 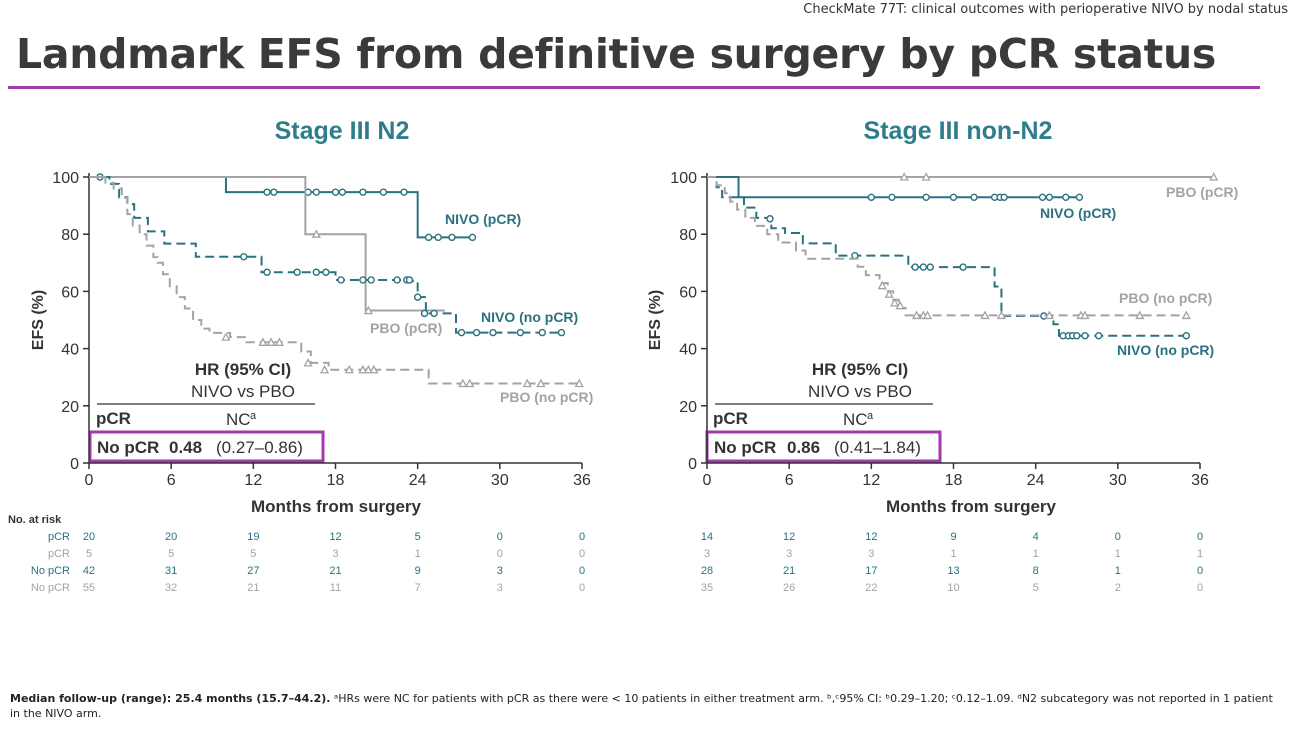 What do you see at coordinates (259, 447) in the screenshot?
I see `chart-1-nopcr-ci: (0.27–0.86)` at bounding box center [259, 447].